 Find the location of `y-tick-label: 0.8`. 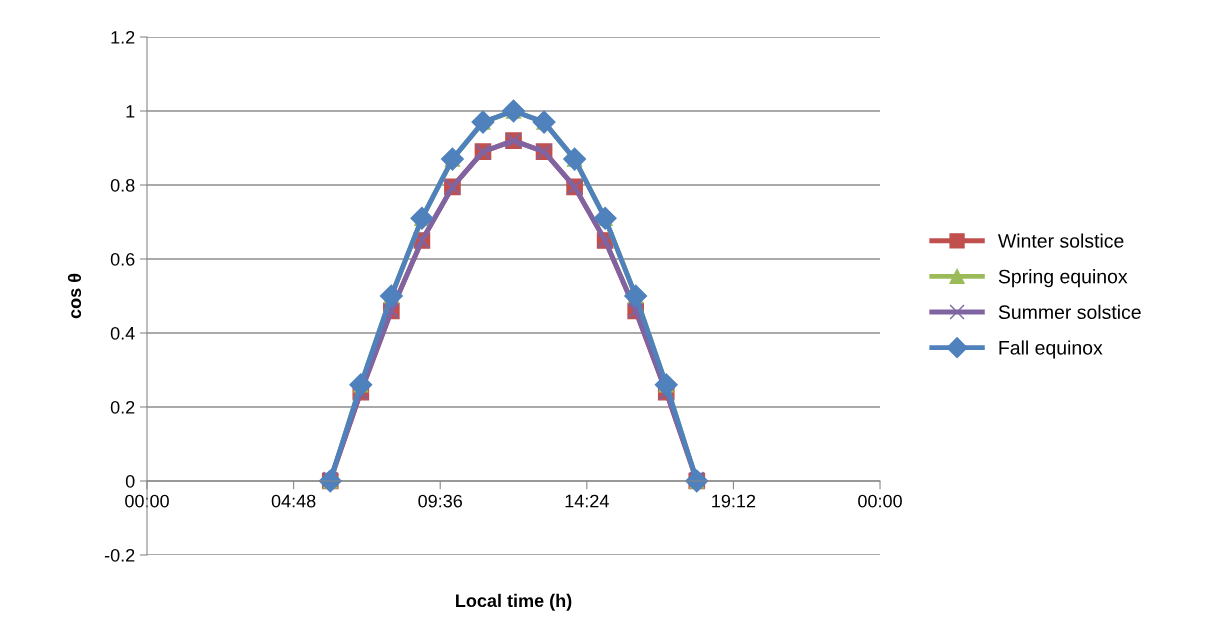

y-tick-label: 0.8 is located at coordinates (122, 185).